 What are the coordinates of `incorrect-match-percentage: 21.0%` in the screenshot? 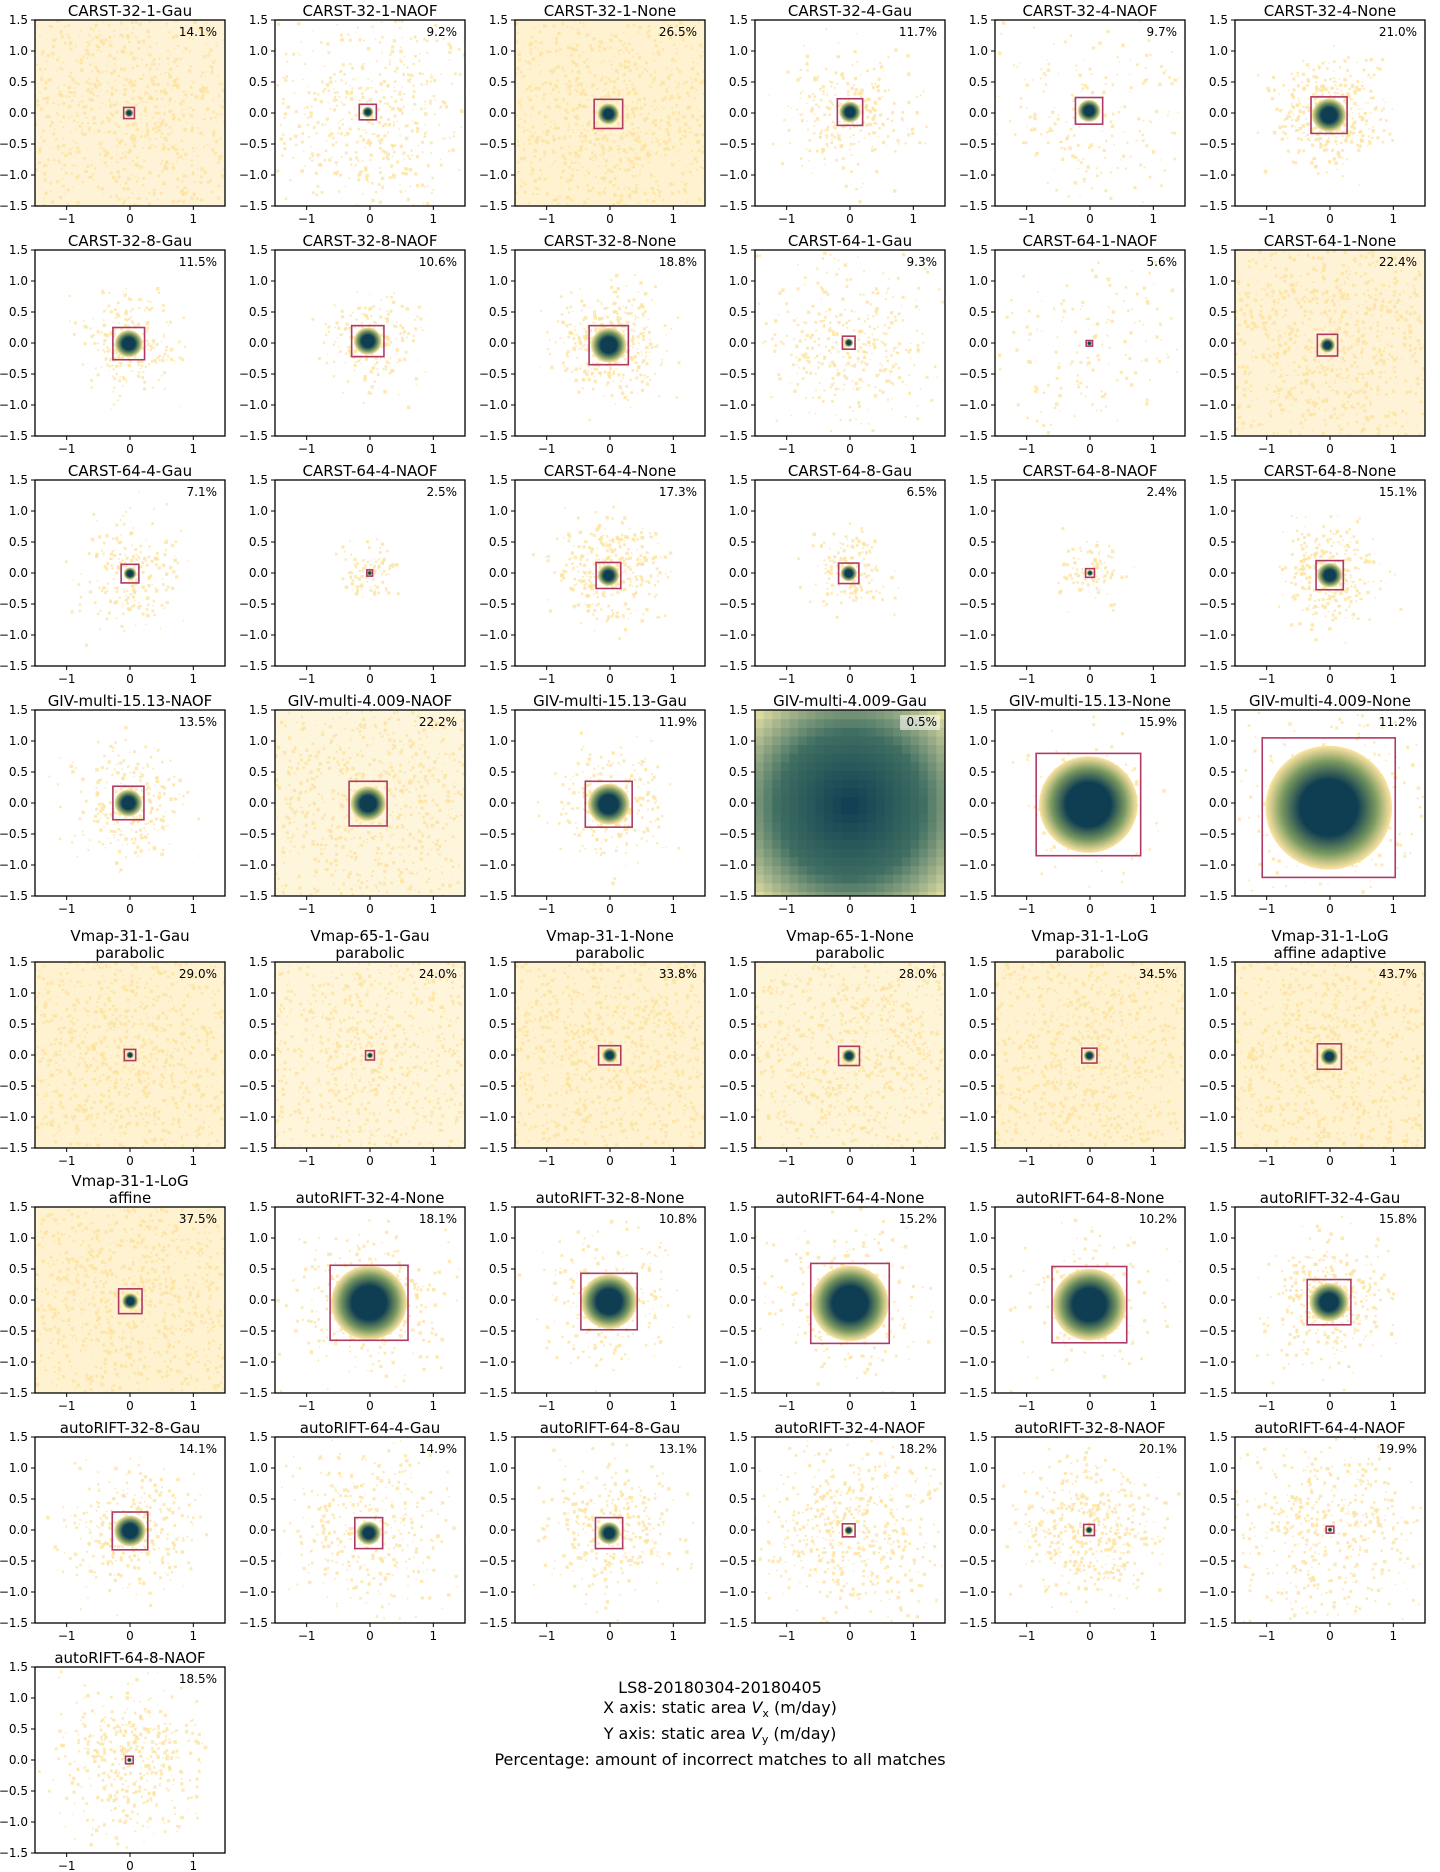 It's located at (1398, 32).